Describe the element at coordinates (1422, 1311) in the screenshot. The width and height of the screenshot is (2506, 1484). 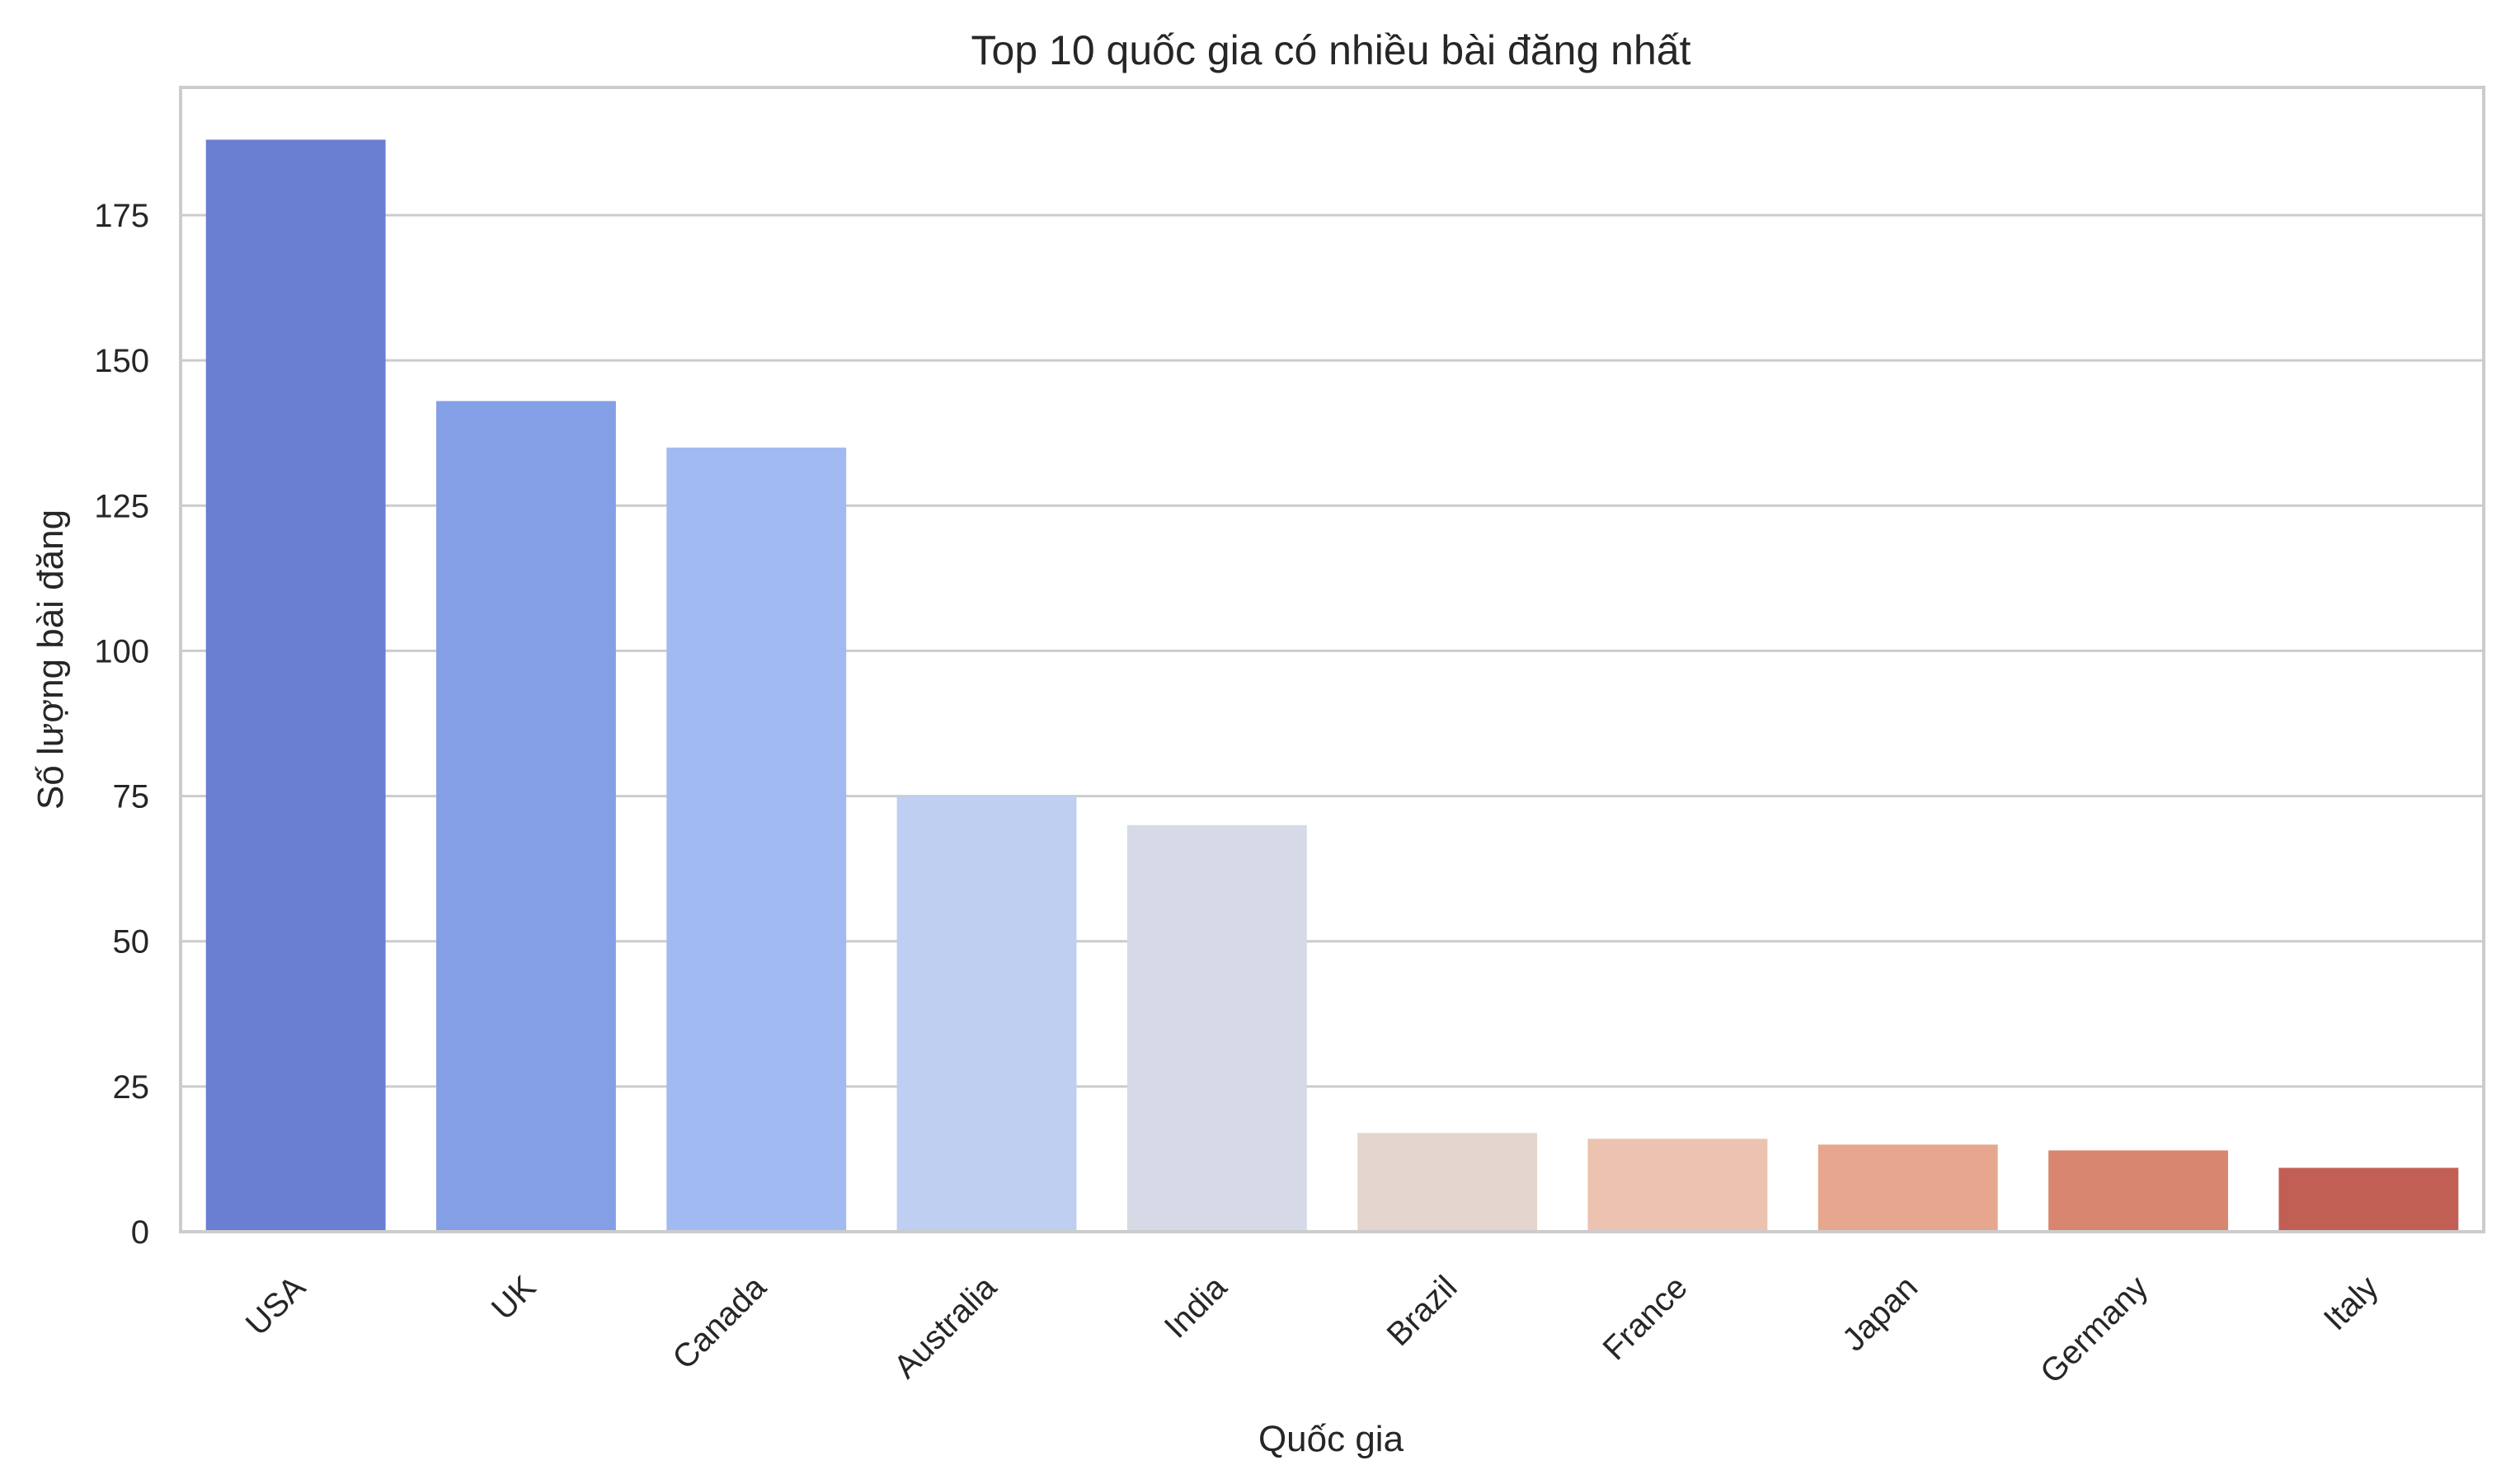
I see `x-tick-label: Brazil` at that location.